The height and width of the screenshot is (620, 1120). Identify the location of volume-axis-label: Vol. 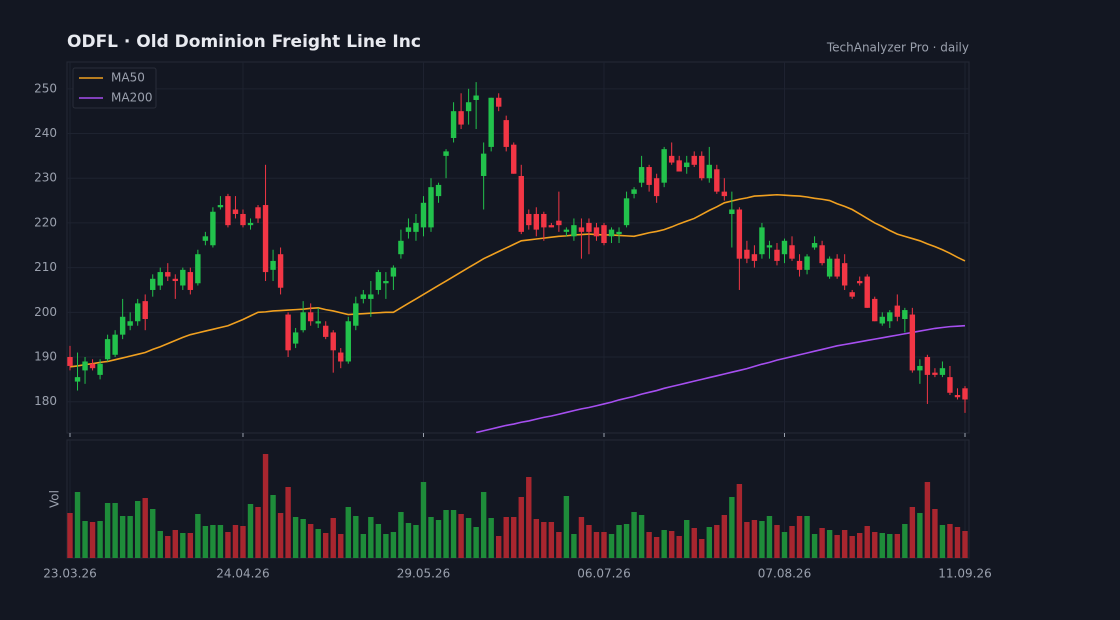
(55, 499).